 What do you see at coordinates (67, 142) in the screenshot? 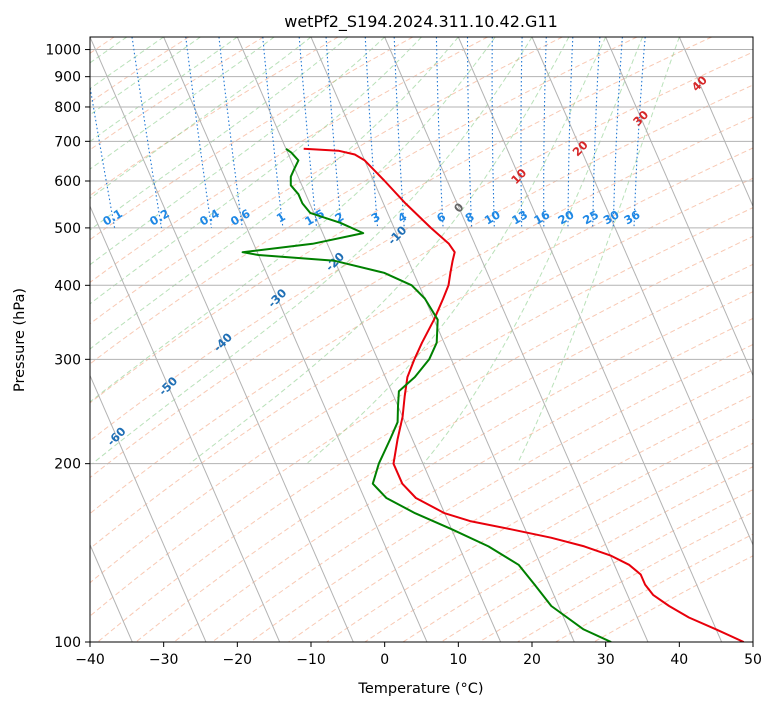
I see `y-tick-label: 700` at bounding box center [67, 142].